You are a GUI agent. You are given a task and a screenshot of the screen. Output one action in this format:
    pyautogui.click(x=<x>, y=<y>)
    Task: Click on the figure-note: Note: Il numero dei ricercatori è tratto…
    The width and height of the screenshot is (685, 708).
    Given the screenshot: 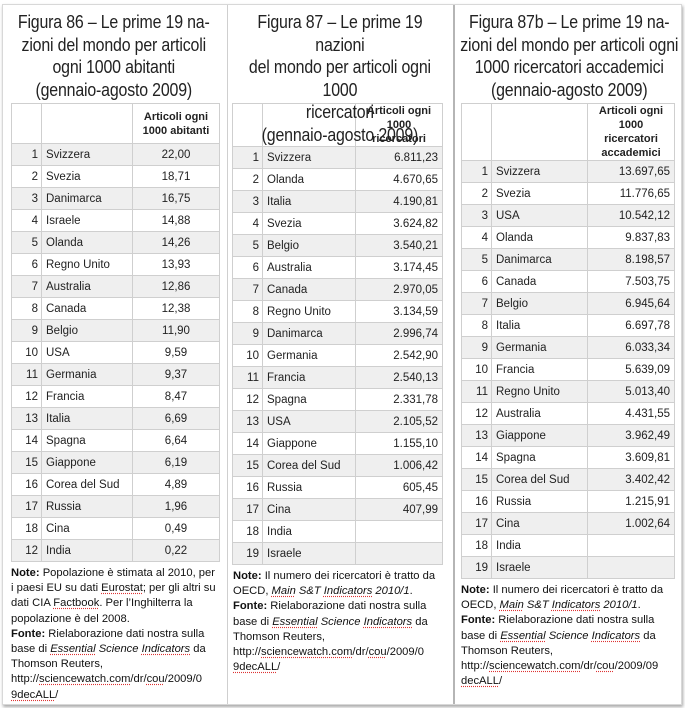 What is the action you would take?
    pyautogui.click(x=339, y=622)
    